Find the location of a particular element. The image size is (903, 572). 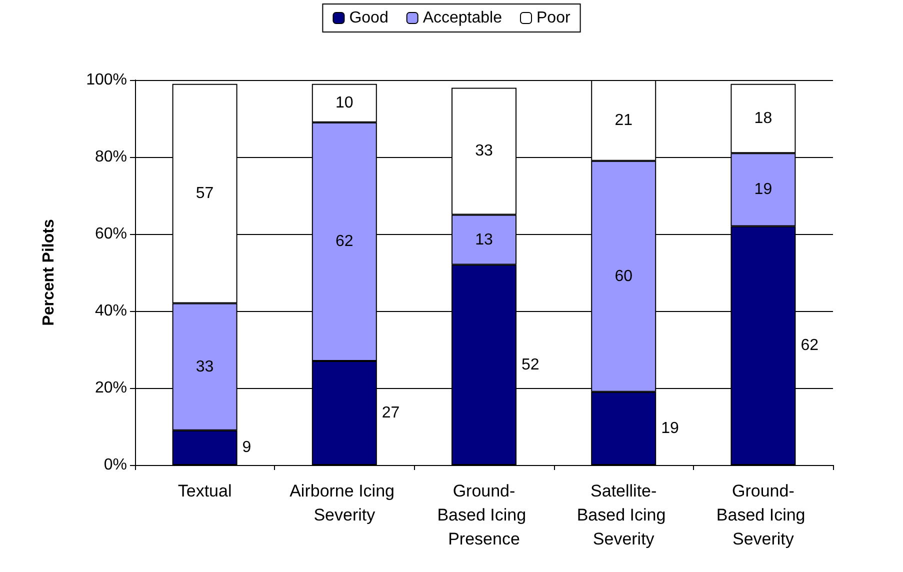

x-tick-label: Airborne Icing Severity is located at coordinates (345, 503).